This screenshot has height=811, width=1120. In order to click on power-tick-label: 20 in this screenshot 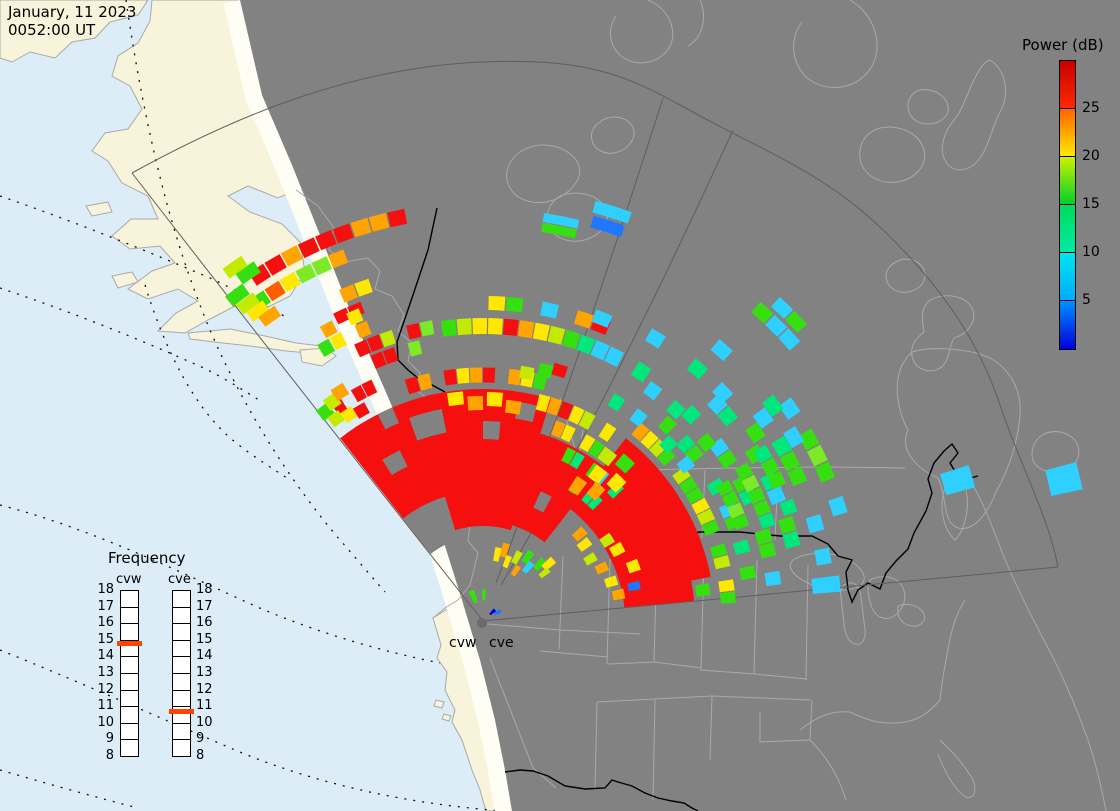, I will do `click(1091, 156)`.